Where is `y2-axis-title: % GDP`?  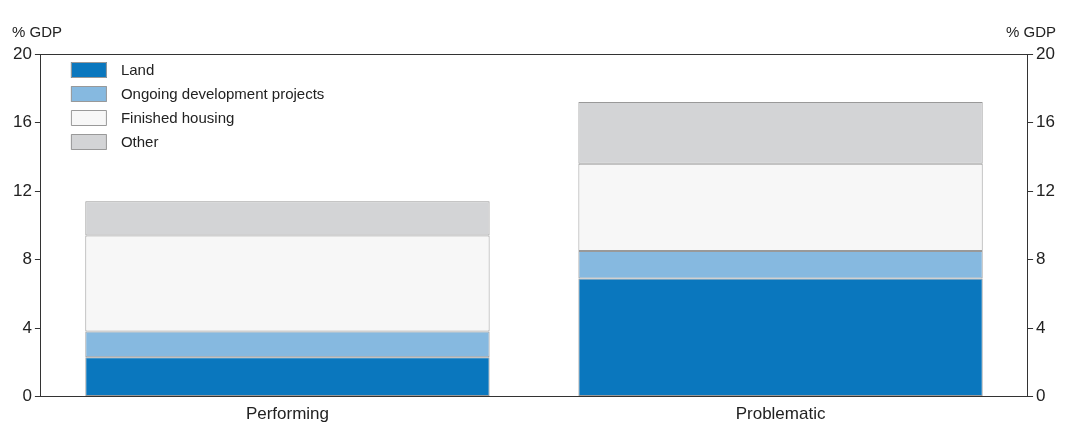 y2-axis-title: % GDP is located at coordinates (1030, 31).